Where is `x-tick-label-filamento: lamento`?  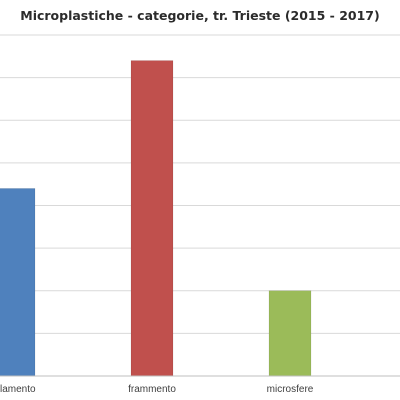
x-tick-label-filamento: lamento is located at coordinates (18, 389).